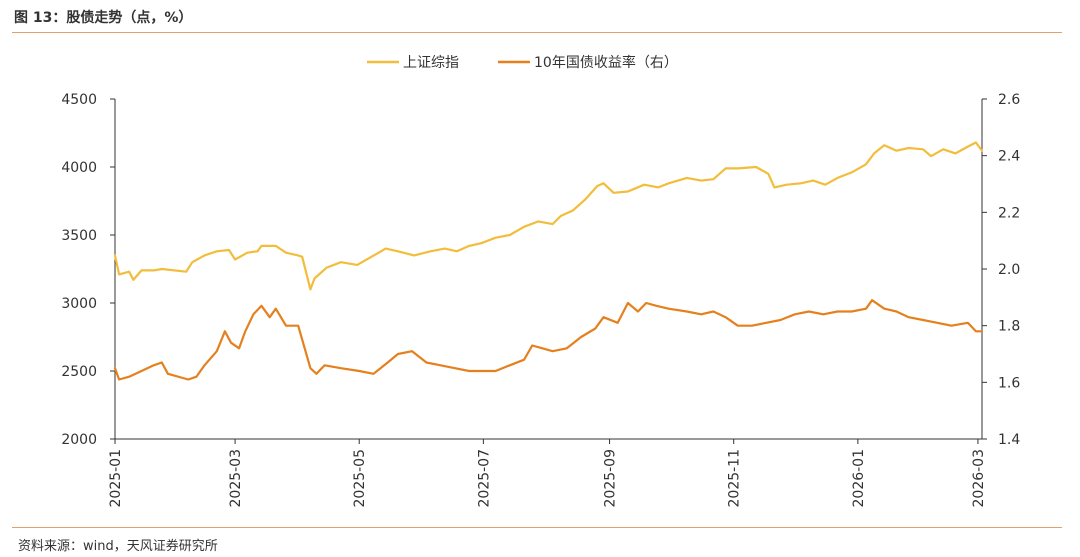  Describe the element at coordinates (1009, 440) in the screenshot. I see `right-y-tick-label: 1.4` at that location.